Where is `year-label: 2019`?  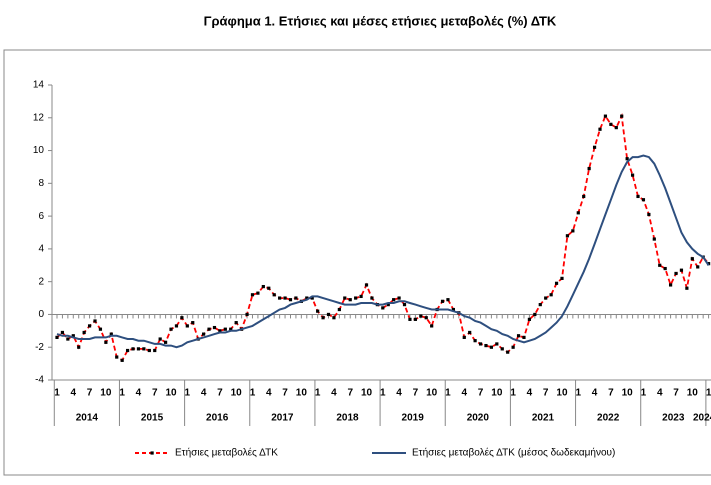
year-label: 2019 is located at coordinates (413, 418).